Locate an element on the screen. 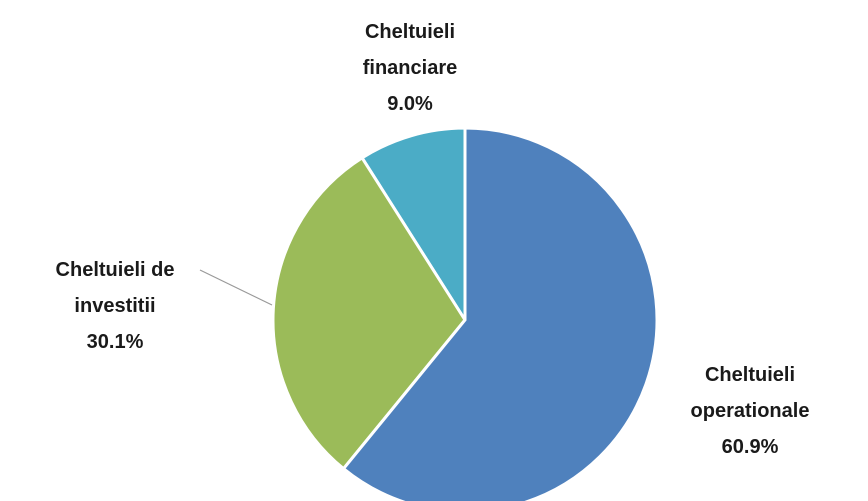 The image size is (868, 501). leader-line is located at coordinates (236, 287).